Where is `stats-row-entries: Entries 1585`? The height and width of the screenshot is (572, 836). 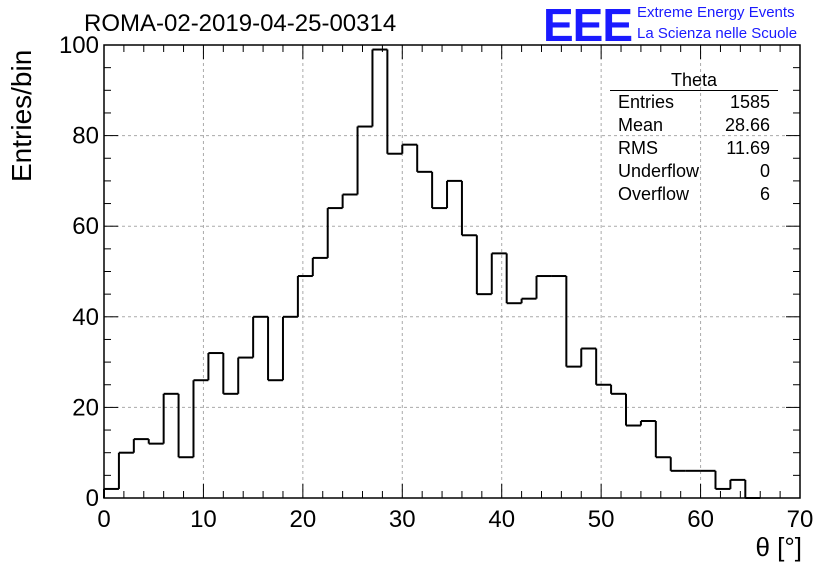 stats-row-entries: Entries 1585 is located at coordinates (694, 102).